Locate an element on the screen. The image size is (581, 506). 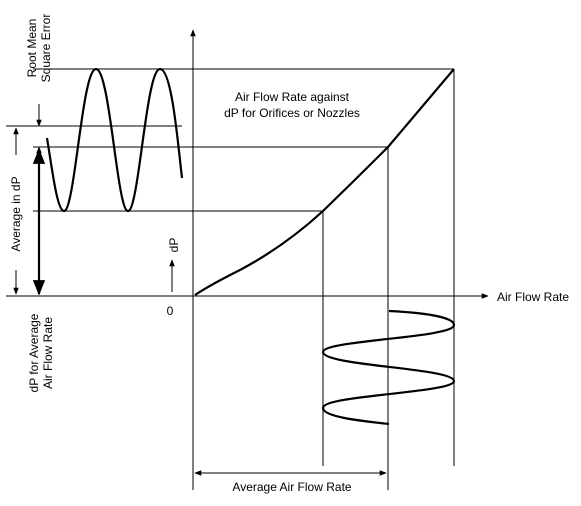
curve-title-2: dP for Orifices or Nozzles is located at coordinates (292, 113).